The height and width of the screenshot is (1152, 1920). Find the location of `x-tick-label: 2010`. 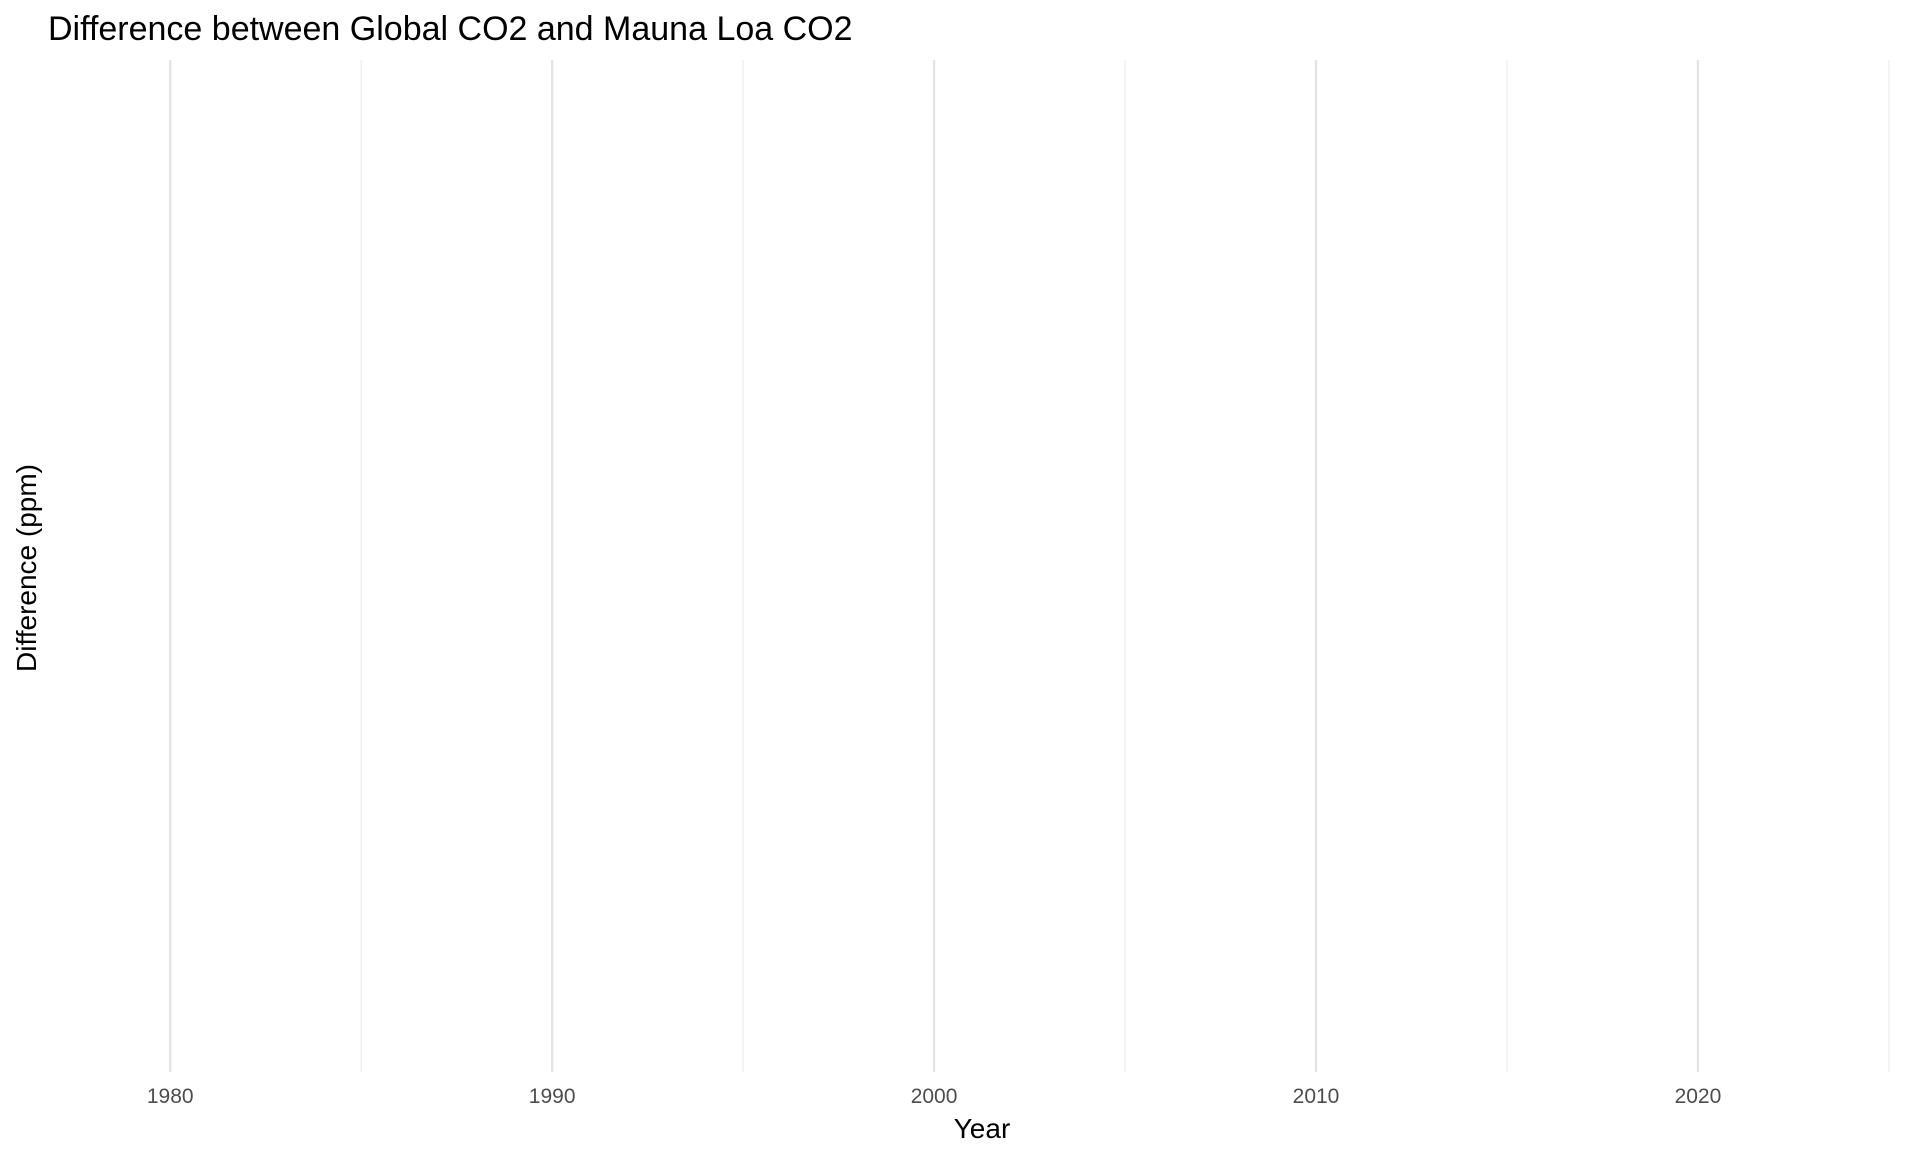

x-tick-label: 2010 is located at coordinates (1316, 1096).